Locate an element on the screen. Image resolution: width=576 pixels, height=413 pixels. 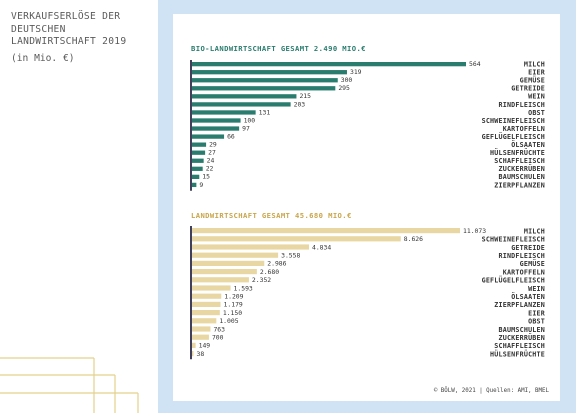
total-value-label: 11.073 is located at coordinates (474, 231).